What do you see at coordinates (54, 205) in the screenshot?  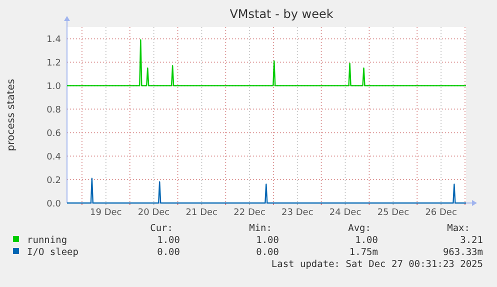 I see `y-tick-label: 0.0` at bounding box center [54, 205].